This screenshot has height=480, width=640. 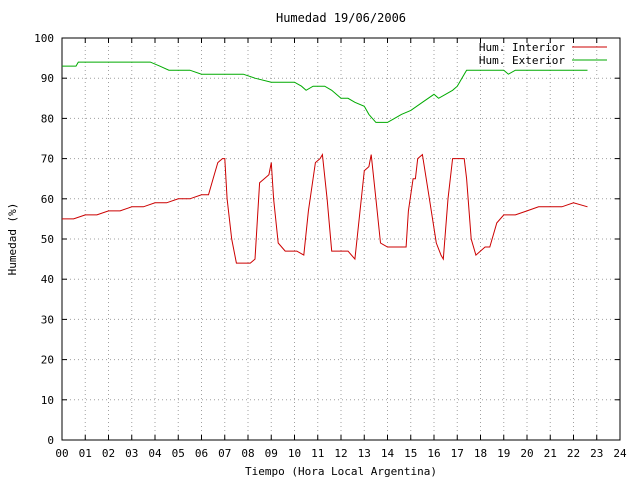 What do you see at coordinates (388, 453) in the screenshot?
I see `x-tick-label: 14` at bounding box center [388, 453].